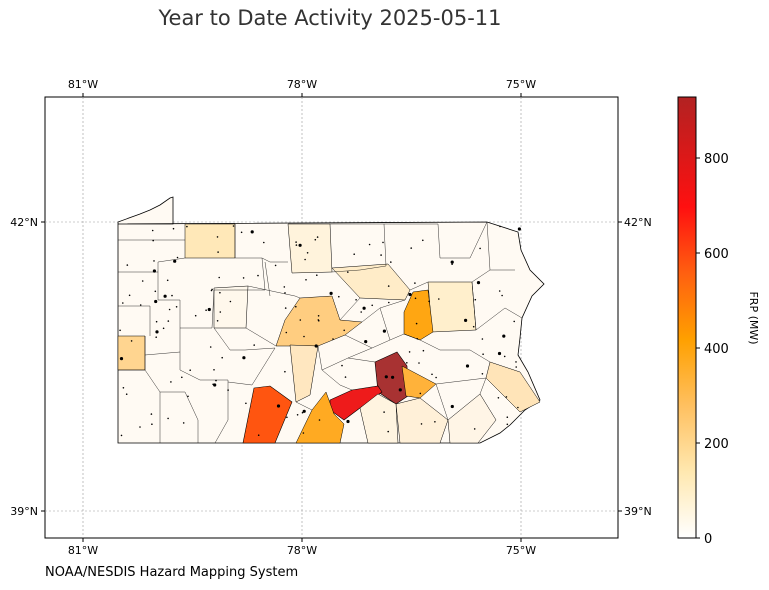 The width and height of the screenshot is (769, 590). What do you see at coordinates (302, 550) in the screenshot?
I see `lon-tick-bottom-78w: 78°W` at bounding box center [302, 550].